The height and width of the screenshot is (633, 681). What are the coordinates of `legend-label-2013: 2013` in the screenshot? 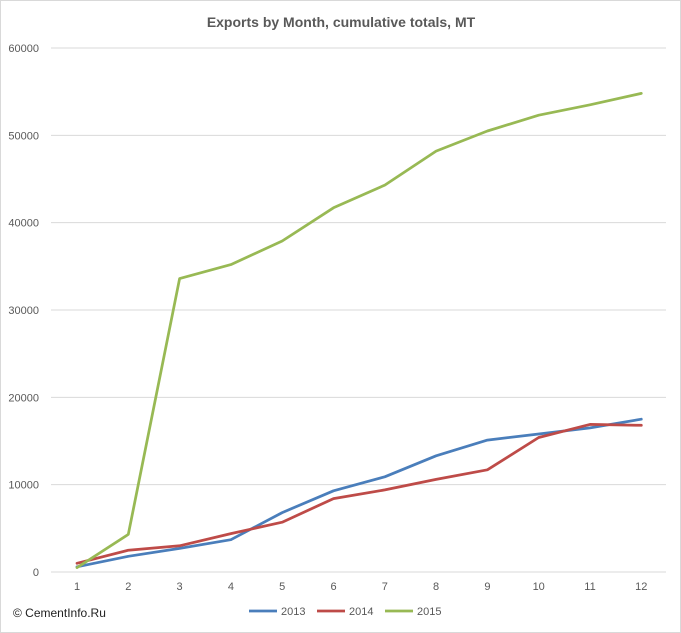 It's located at (293, 612).